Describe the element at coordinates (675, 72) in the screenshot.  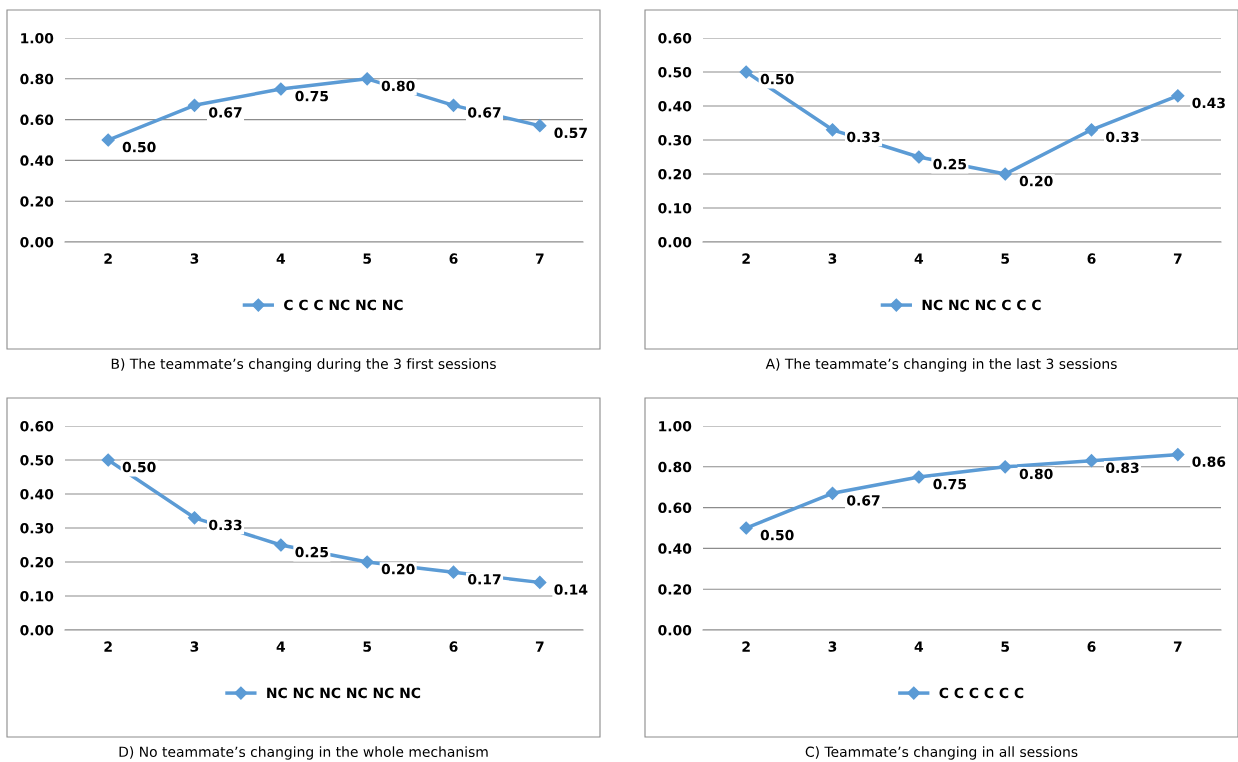
I see `y-tick-label: 0.50` at that location.